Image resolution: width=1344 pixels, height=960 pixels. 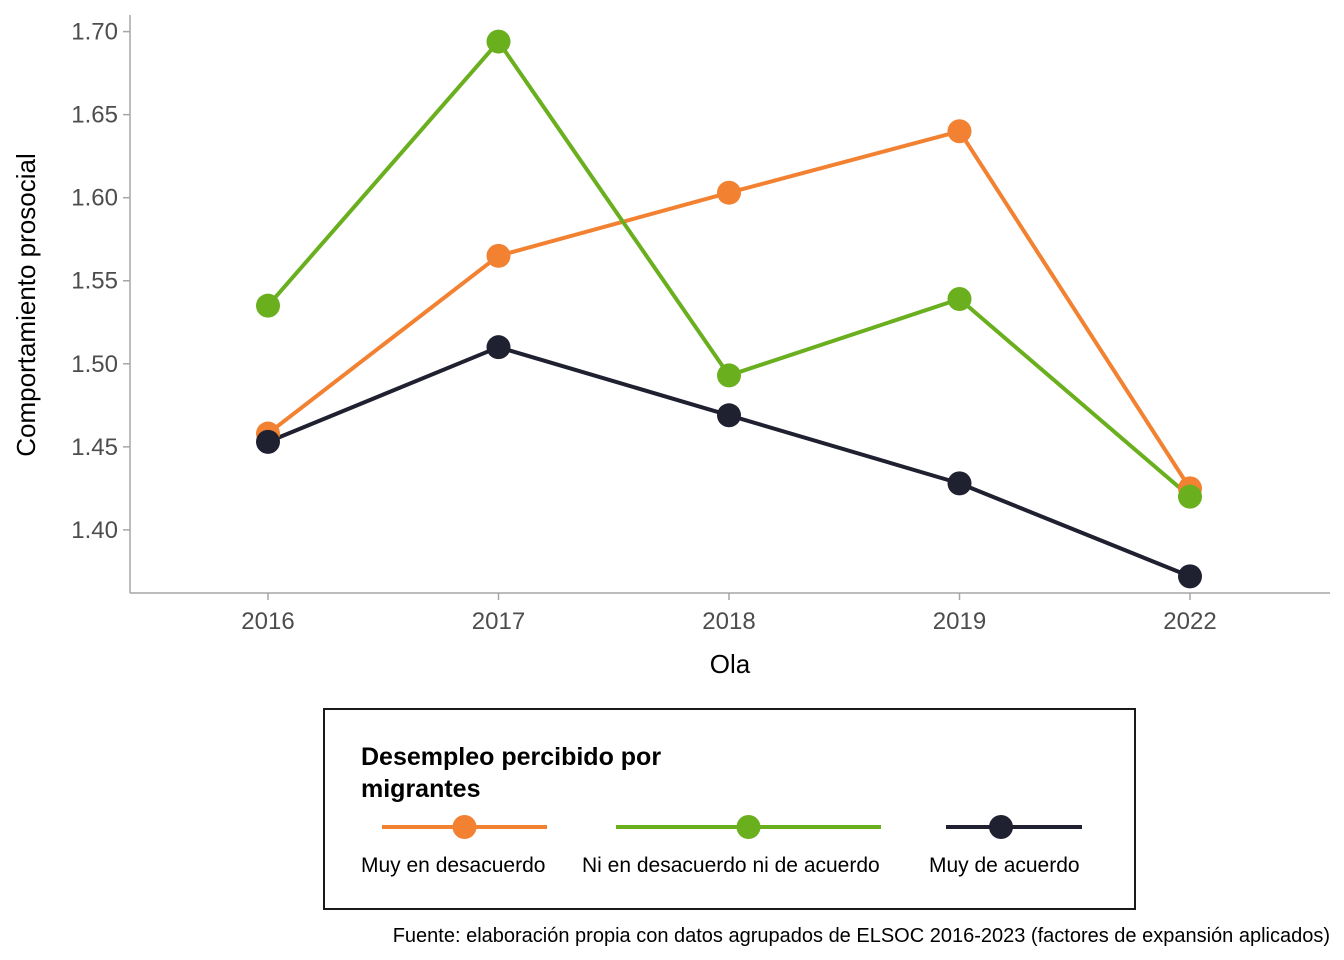 I want to click on y-tick-label: 1.50, so click(x=94, y=364).